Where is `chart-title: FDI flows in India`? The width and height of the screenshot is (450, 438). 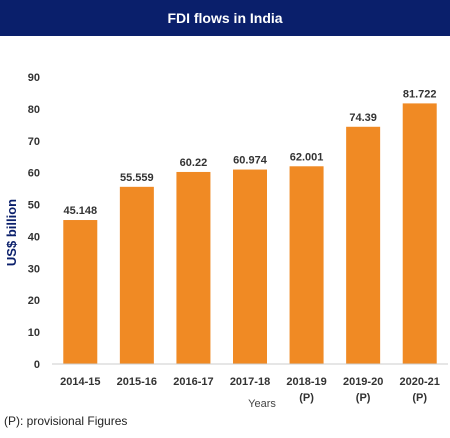 chart-title: FDI flows in India is located at coordinates (225, 18).